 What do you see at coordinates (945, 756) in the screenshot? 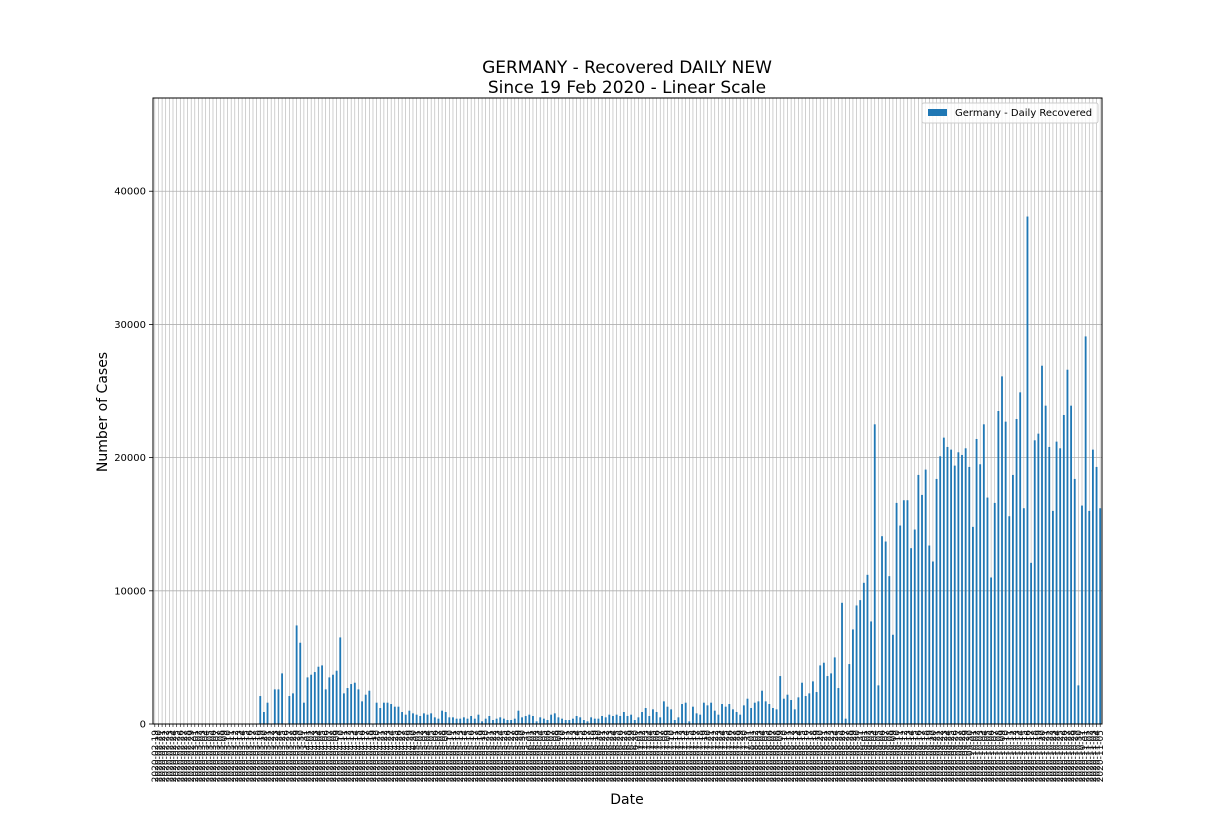
I see `x-tick-label: 2020-09-23` at bounding box center [945, 756].